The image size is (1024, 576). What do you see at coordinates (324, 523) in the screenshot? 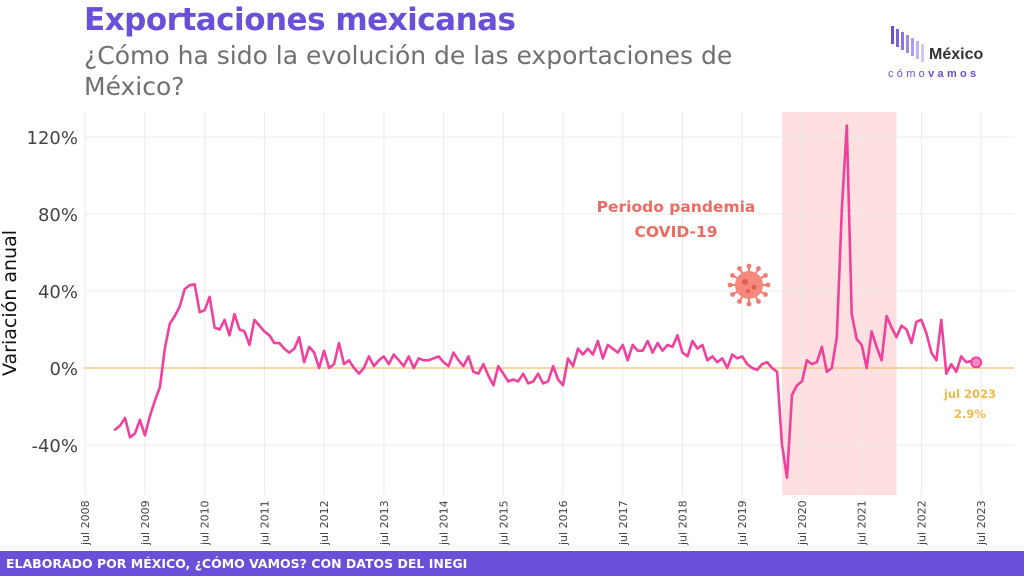
I see `x-tick-label: jul 2012` at bounding box center [324, 523].